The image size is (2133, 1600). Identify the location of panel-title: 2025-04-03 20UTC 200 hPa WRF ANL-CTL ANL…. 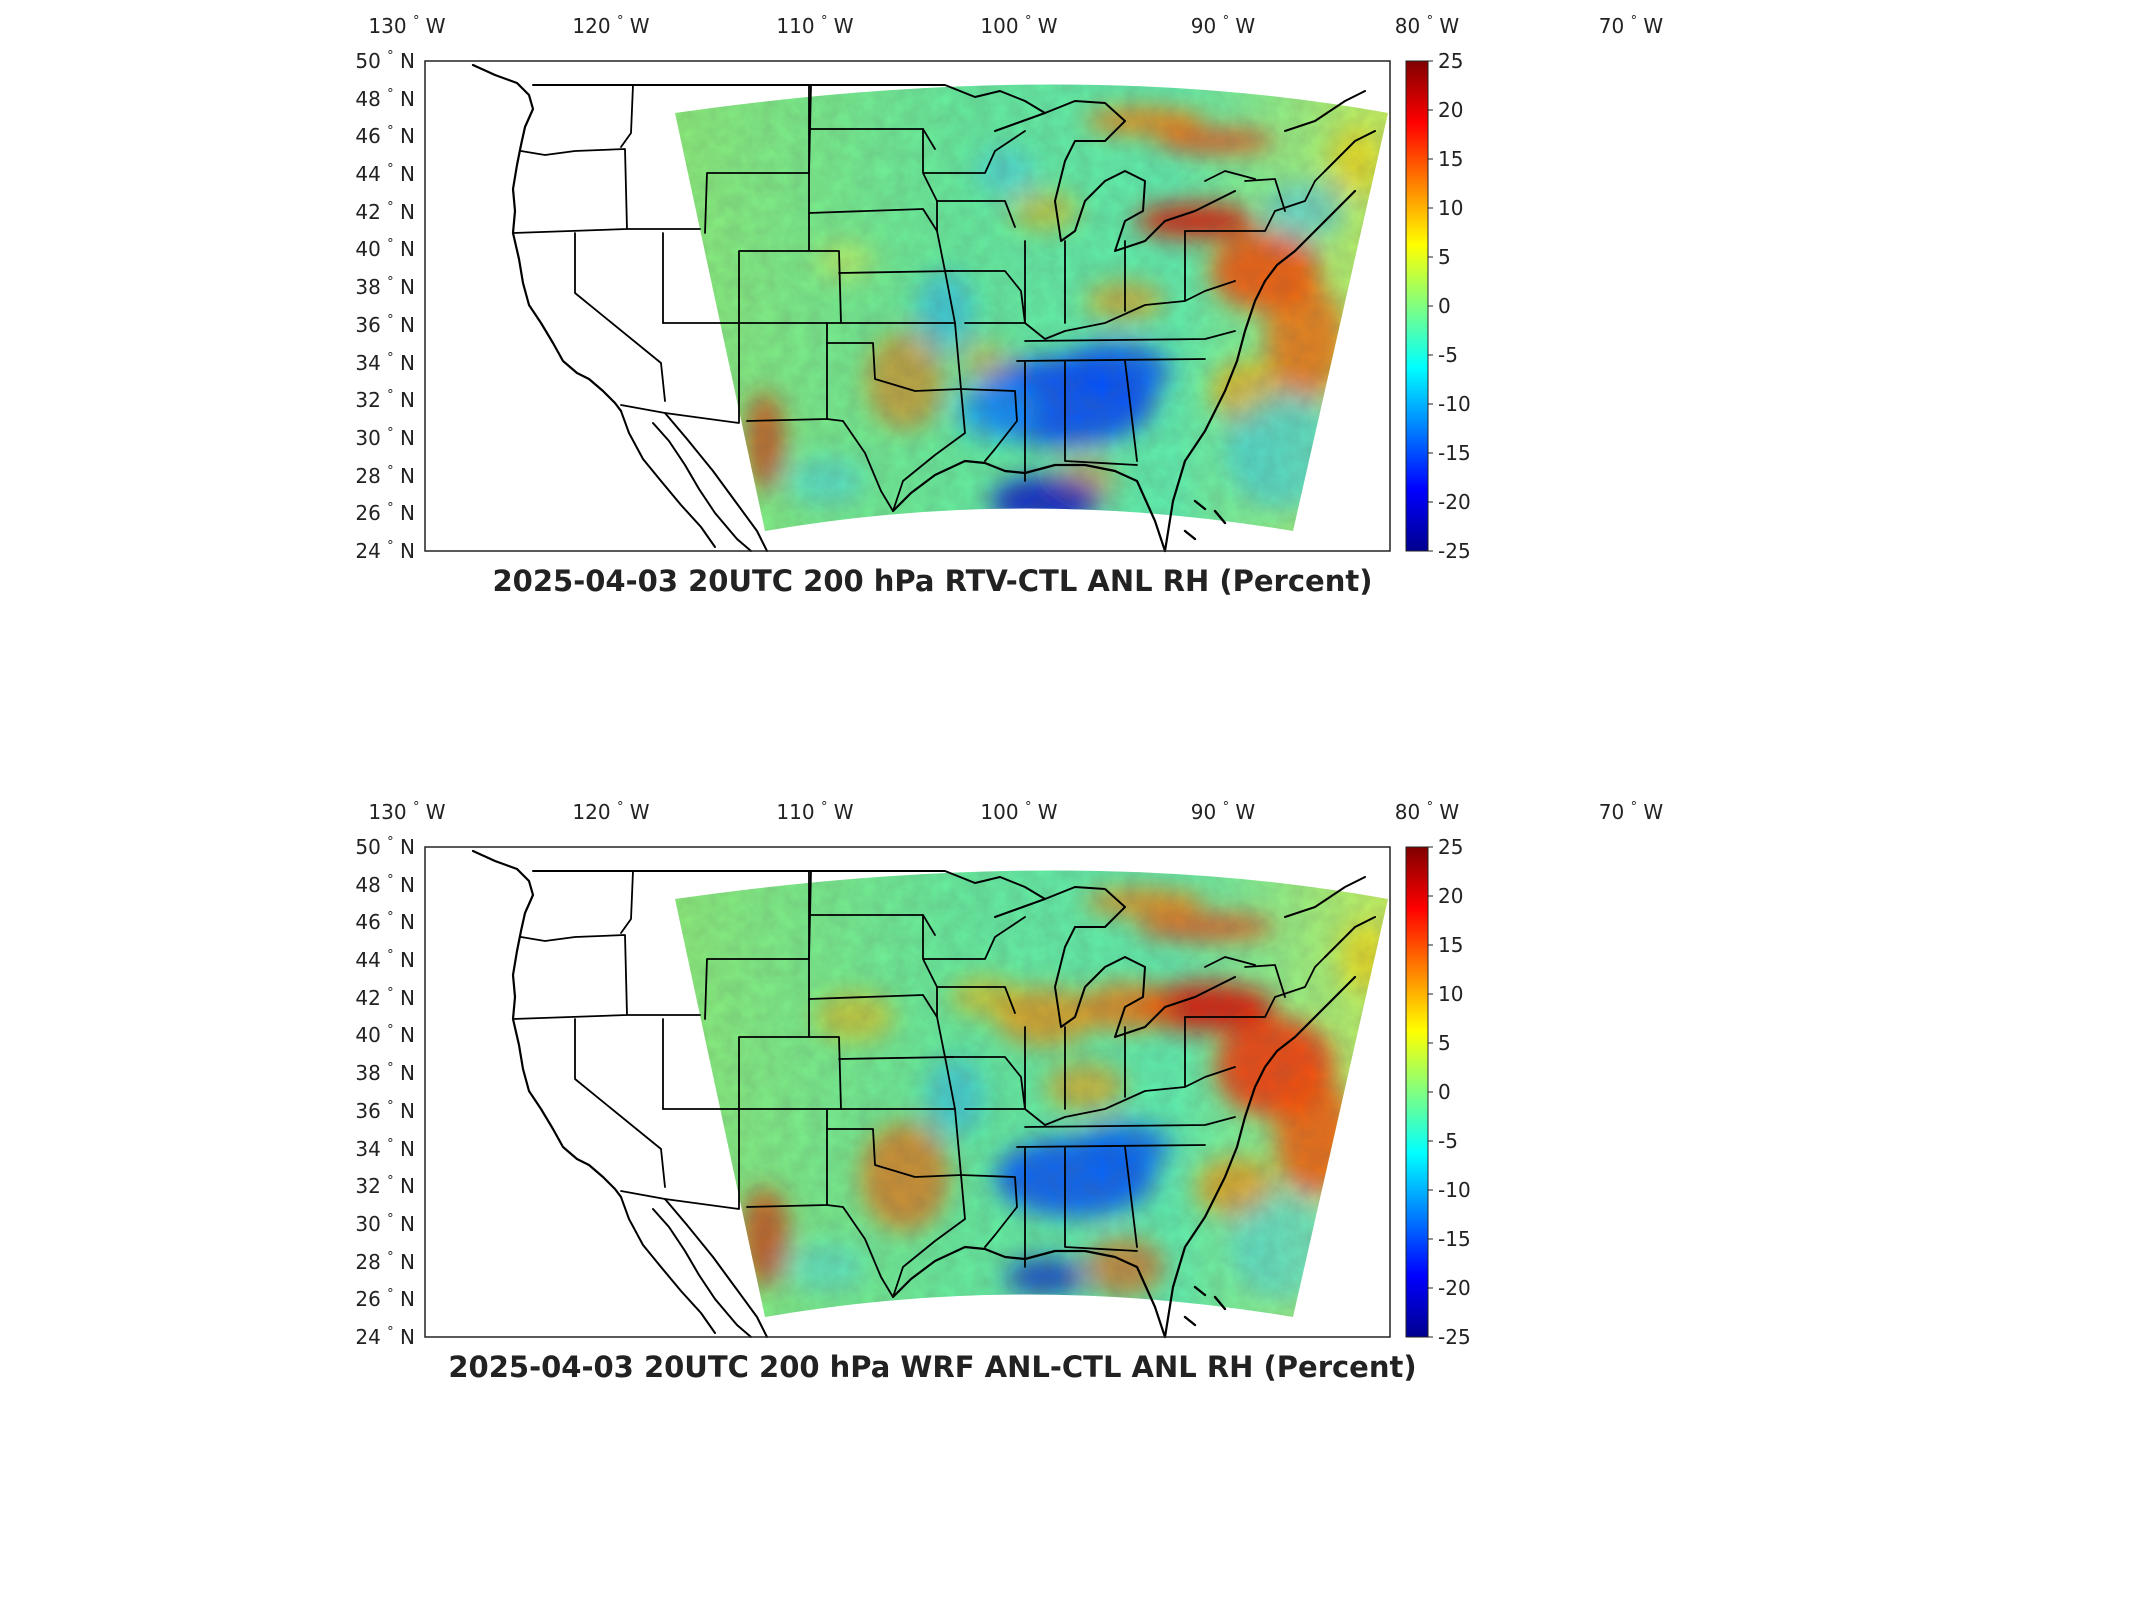
(932, 1367).